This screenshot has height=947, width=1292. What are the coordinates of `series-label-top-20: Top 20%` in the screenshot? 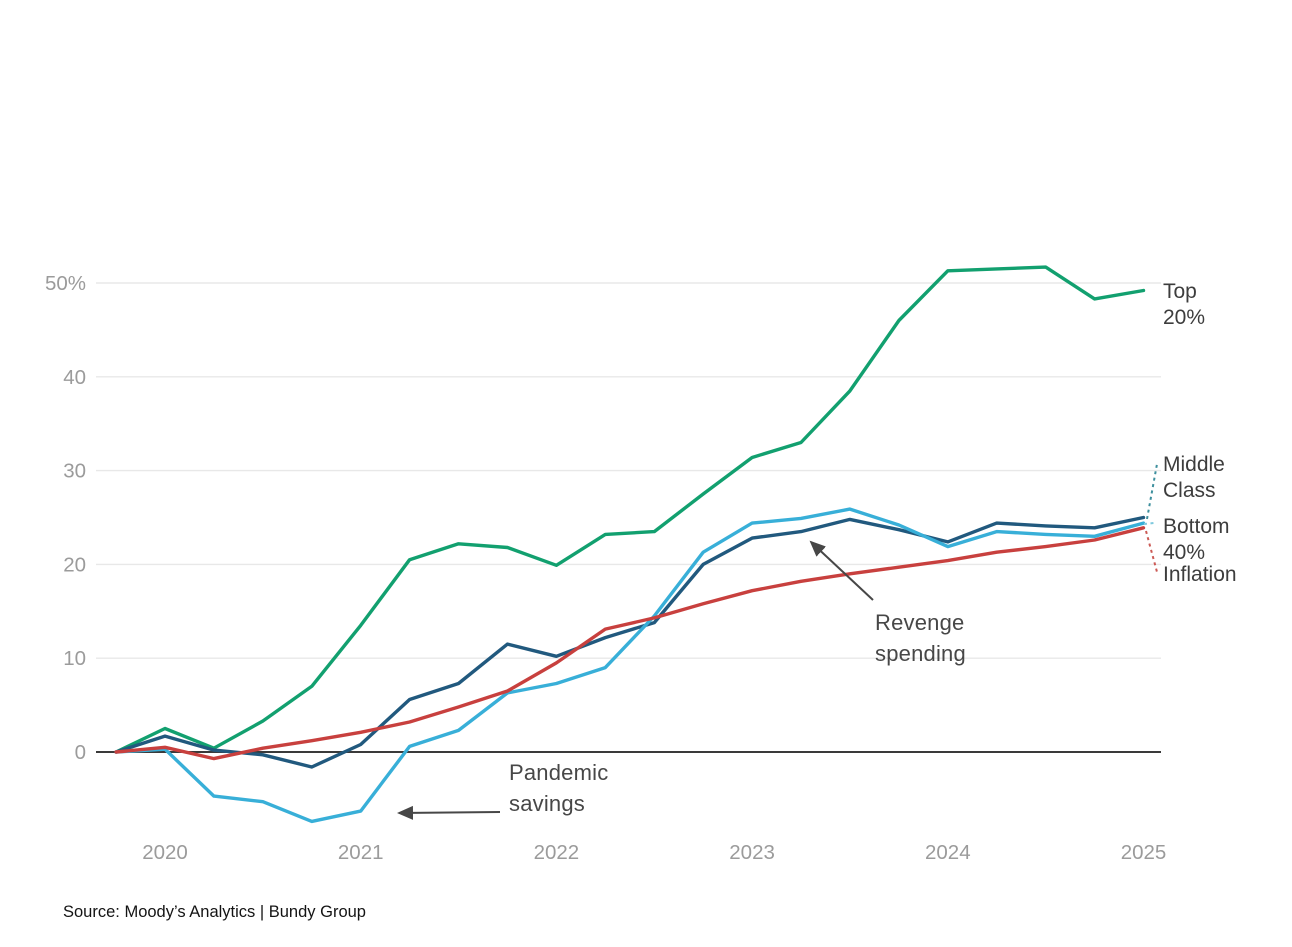 It's located at (1184, 305).